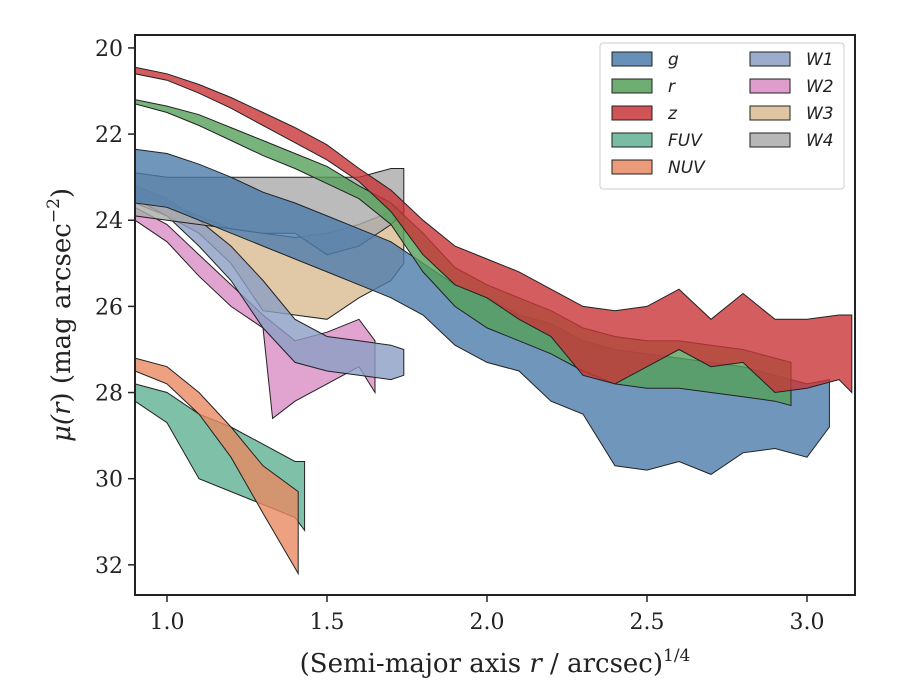  I want to click on legend-label-nuv: NUV, so click(687, 168).